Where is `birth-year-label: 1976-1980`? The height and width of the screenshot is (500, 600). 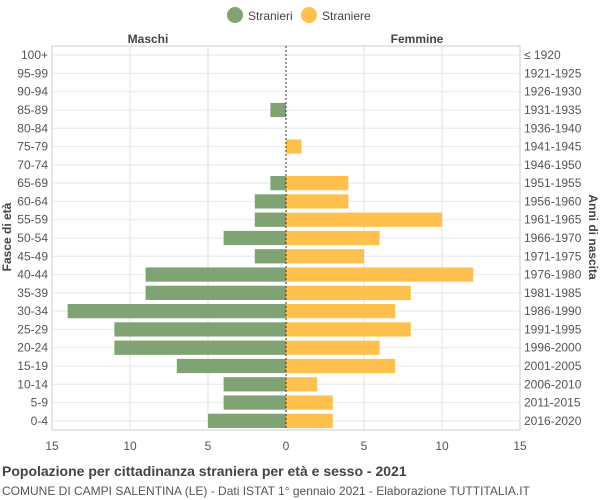 birth-year-label: 1976-1980 is located at coordinates (553, 275).